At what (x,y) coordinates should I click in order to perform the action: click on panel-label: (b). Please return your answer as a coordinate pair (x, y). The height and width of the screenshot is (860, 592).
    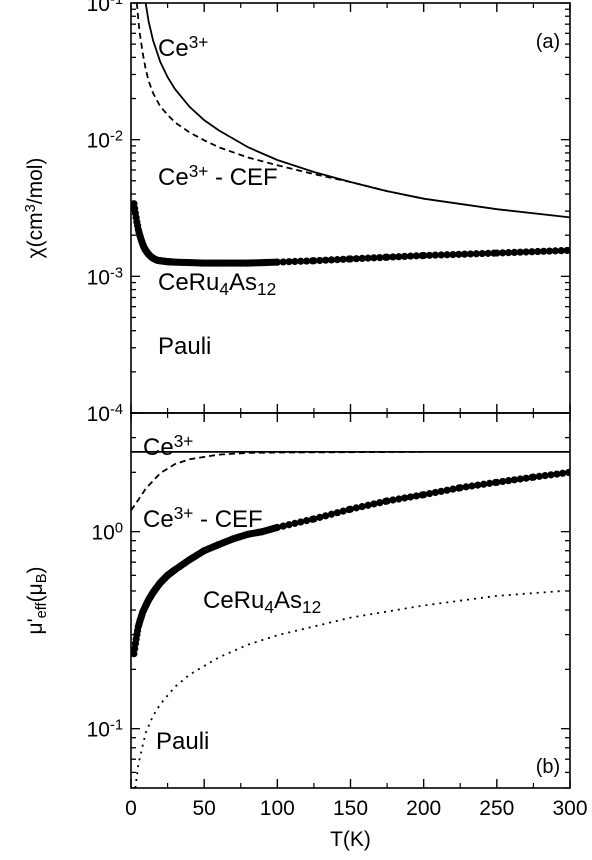
    Looking at the image, I should click on (548, 767).